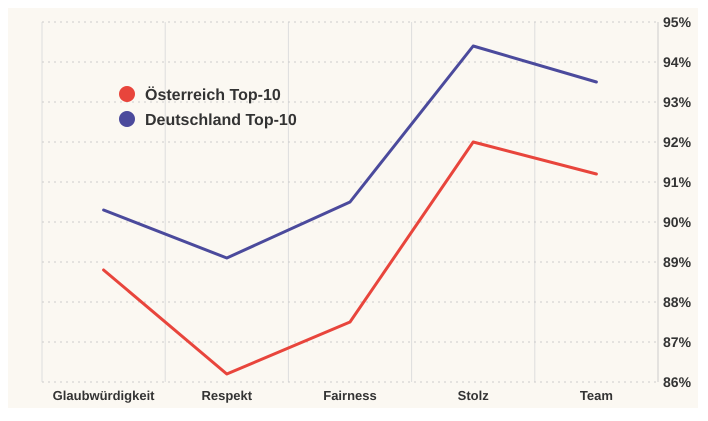  I want to click on legend-label: Deutschland Top-10, so click(221, 120).